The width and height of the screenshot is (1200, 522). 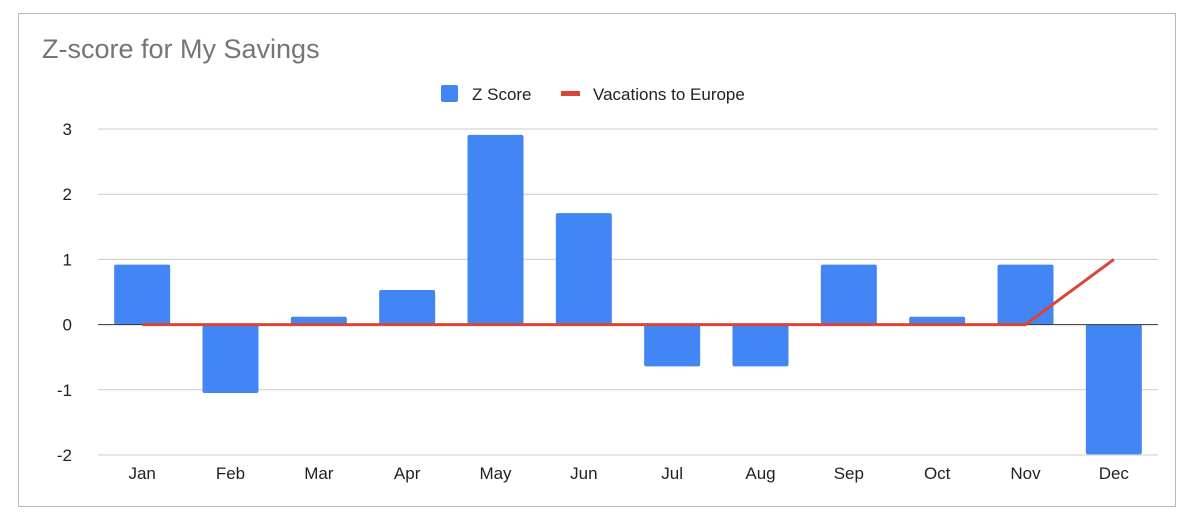 I want to click on y-tick-label: 3, so click(x=67, y=129).